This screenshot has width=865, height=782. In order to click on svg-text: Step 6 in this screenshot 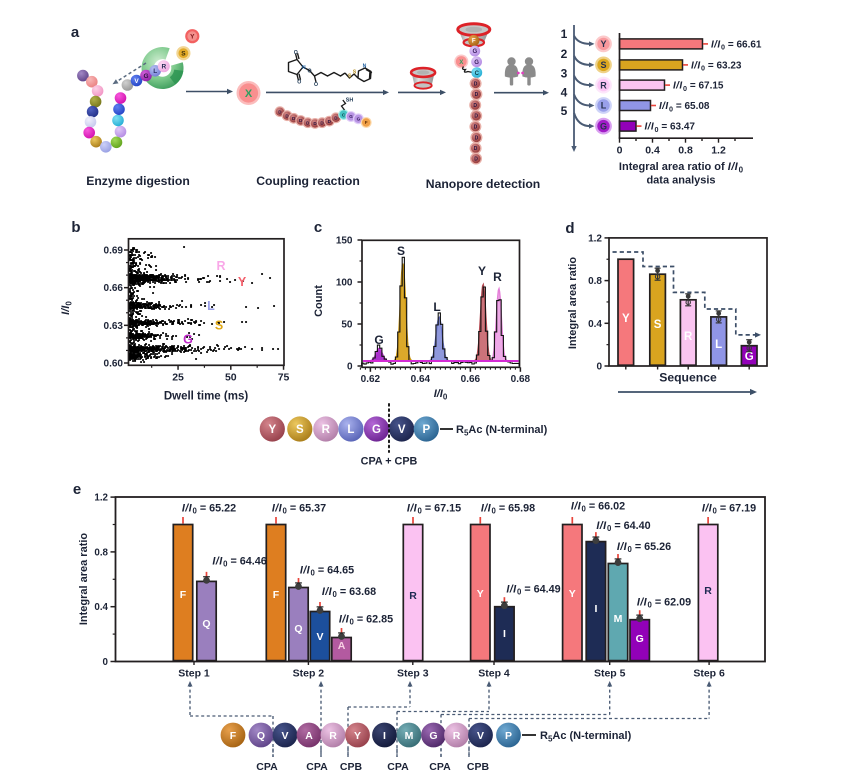, I will do `click(709, 674)`.